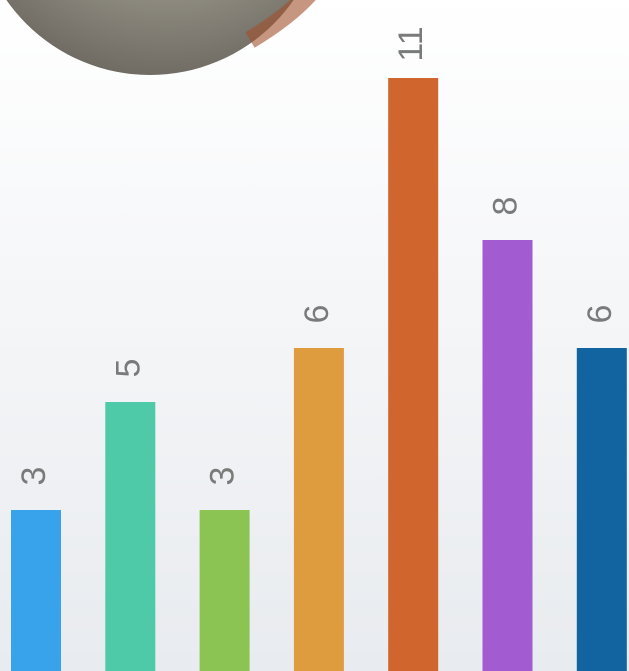  What do you see at coordinates (150, 37) in the screenshot?
I see `avatar-photo` at bounding box center [150, 37].